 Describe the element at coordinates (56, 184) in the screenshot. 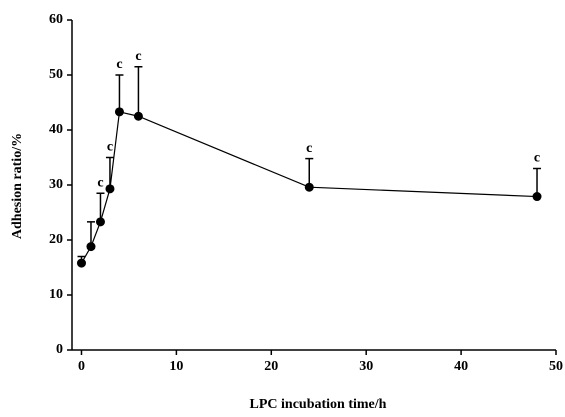

I see `y-tick-label: 30` at that location.